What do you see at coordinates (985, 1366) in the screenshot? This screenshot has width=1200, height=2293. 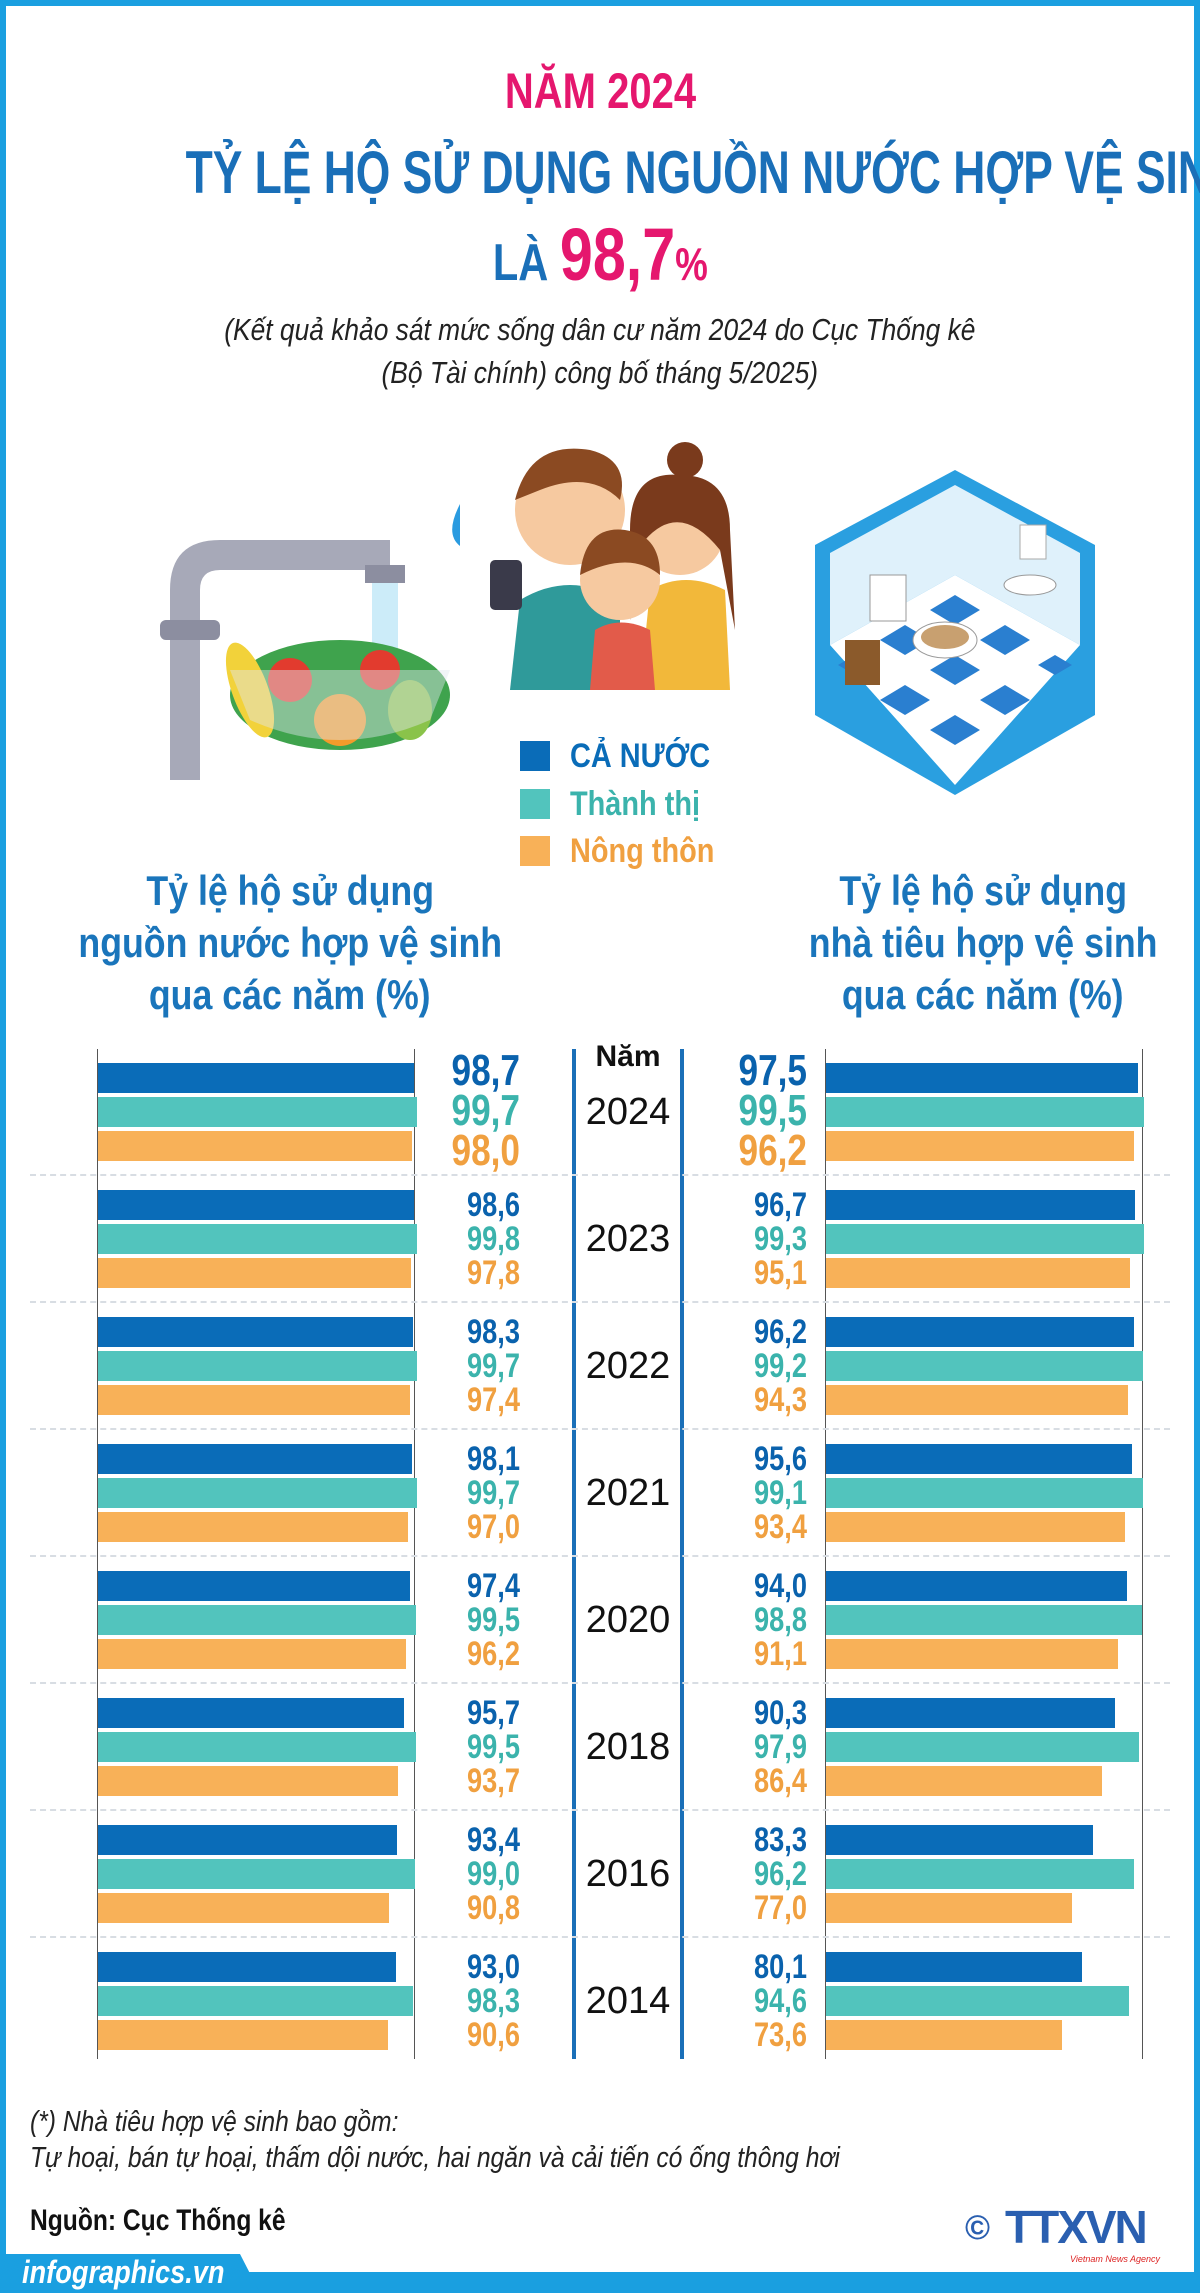 I see `toilet-bar-thanh-thi-2022` at bounding box center [985, 1366].